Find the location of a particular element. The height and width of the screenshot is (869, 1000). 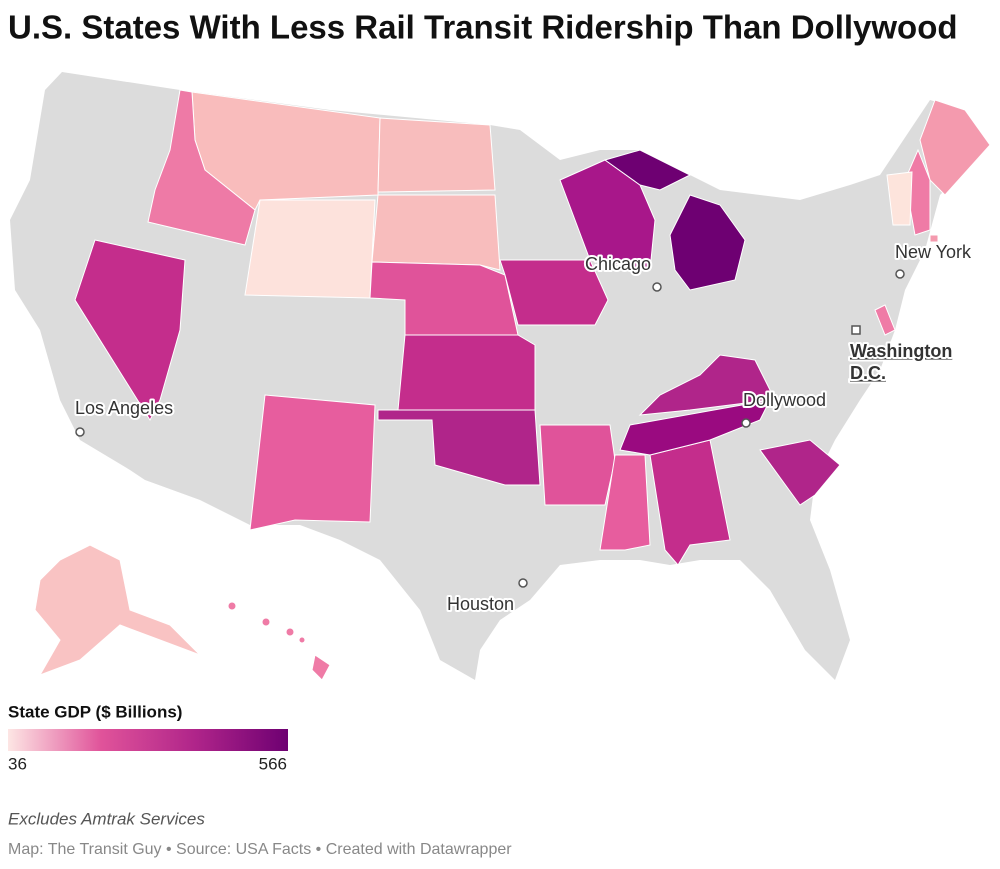

city-label: Los Angeles is located at coordinates (124, 408).